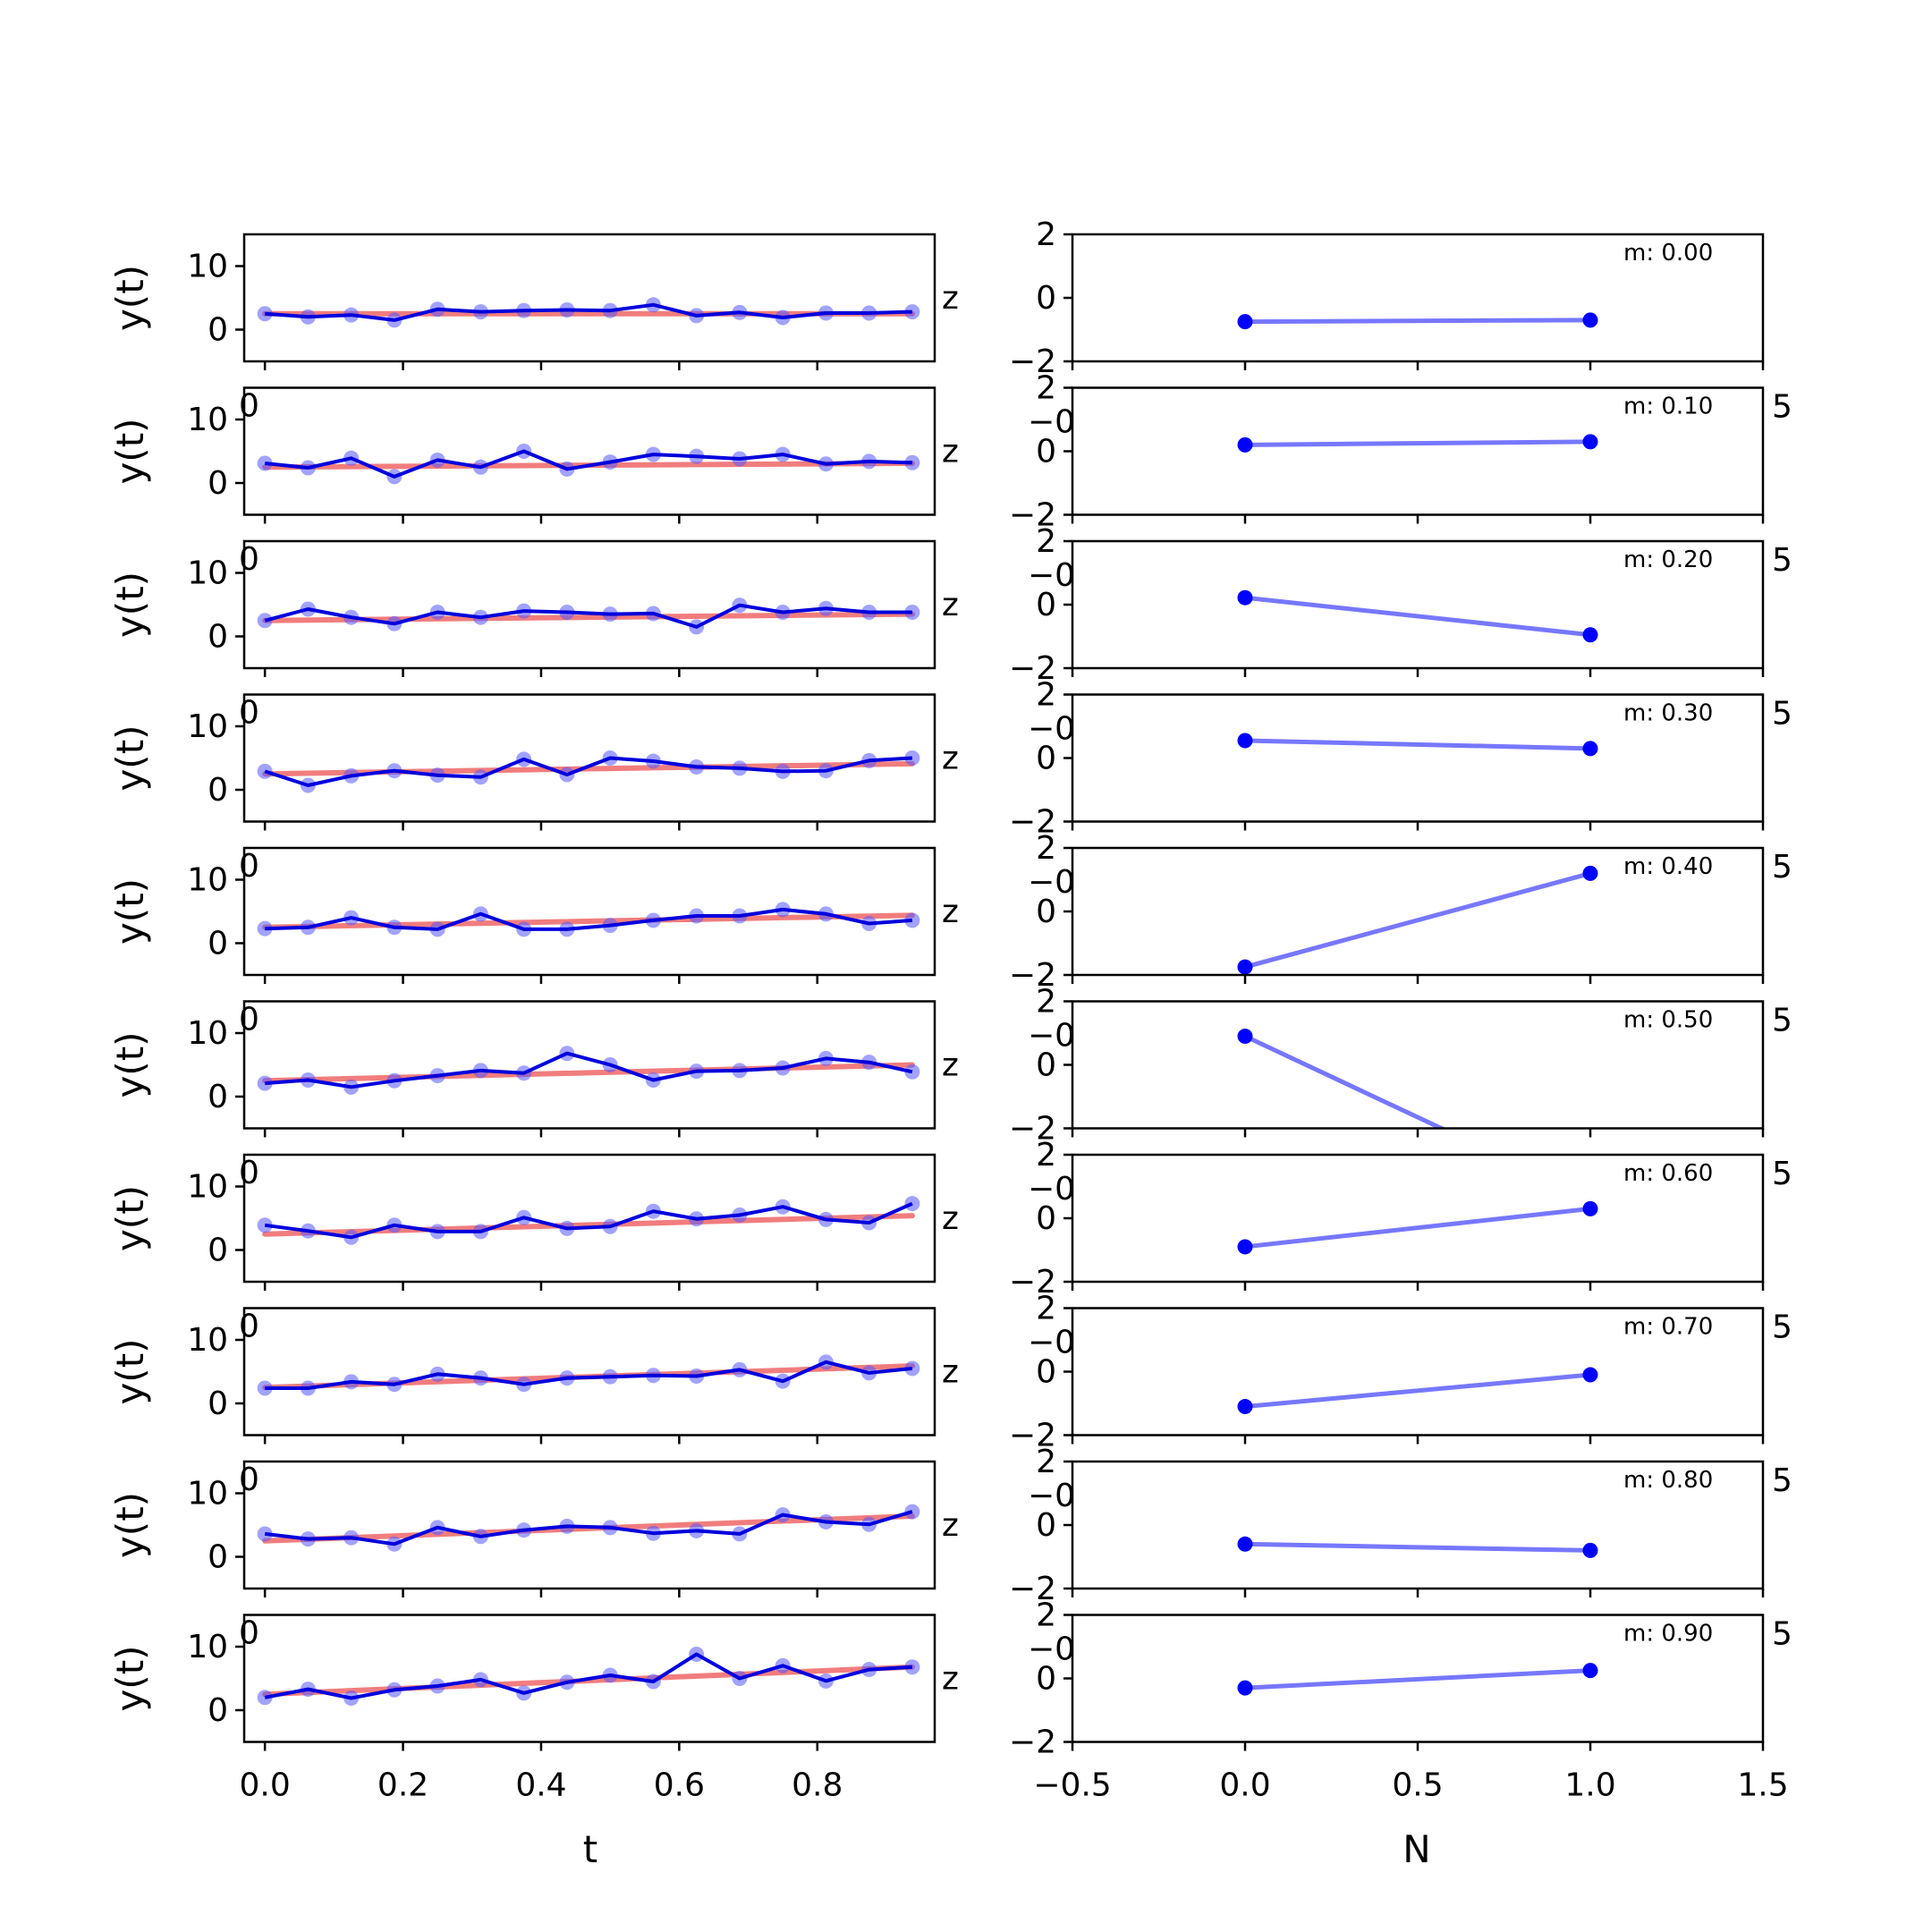 This screenshot has width=1932, height=1932. Describe the element at coordinates (679, 1785) in the screenshot. I see `x-tick-label: 0.6` at that location.